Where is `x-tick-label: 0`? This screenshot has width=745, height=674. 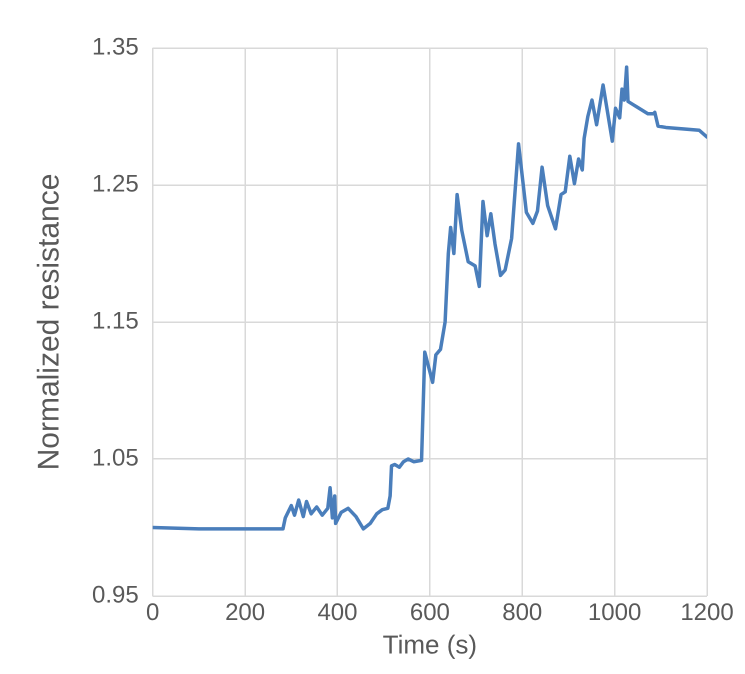 x-tick-label: 0 is located at coordinates (153, 612).